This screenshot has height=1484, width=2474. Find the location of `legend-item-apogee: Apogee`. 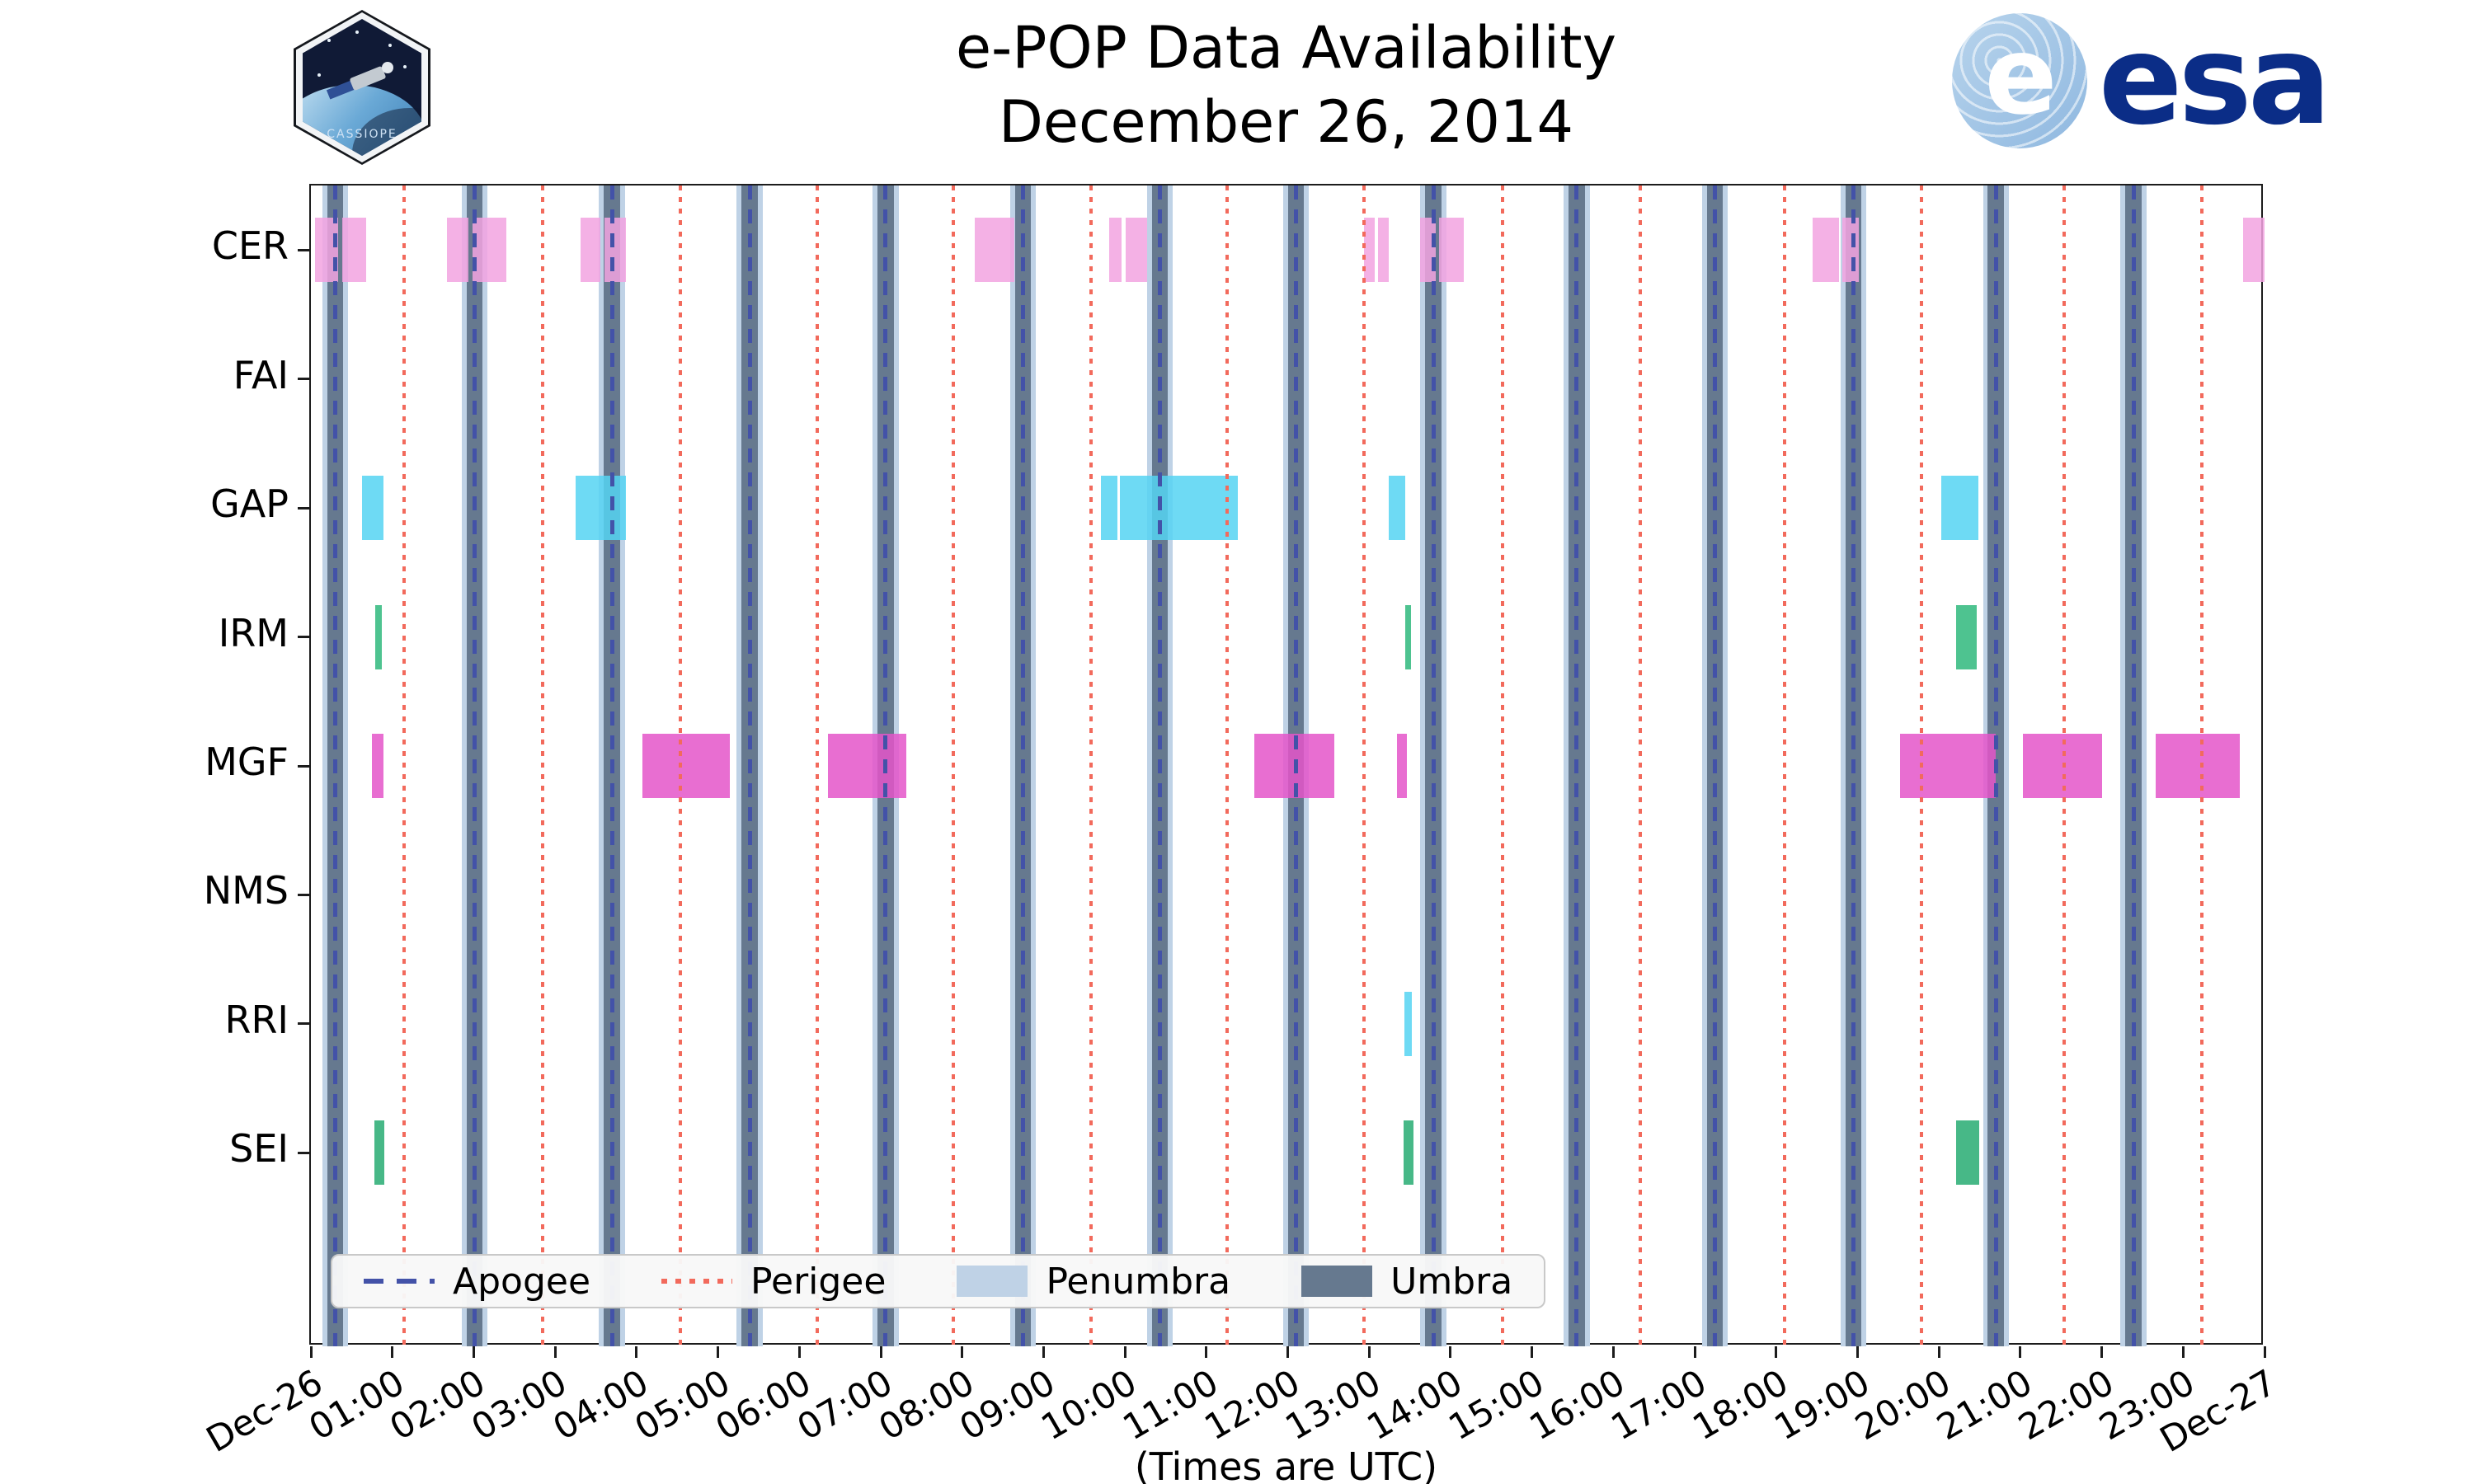

legend-item-apogee: Apogee is located at coordinates (477, 1282).